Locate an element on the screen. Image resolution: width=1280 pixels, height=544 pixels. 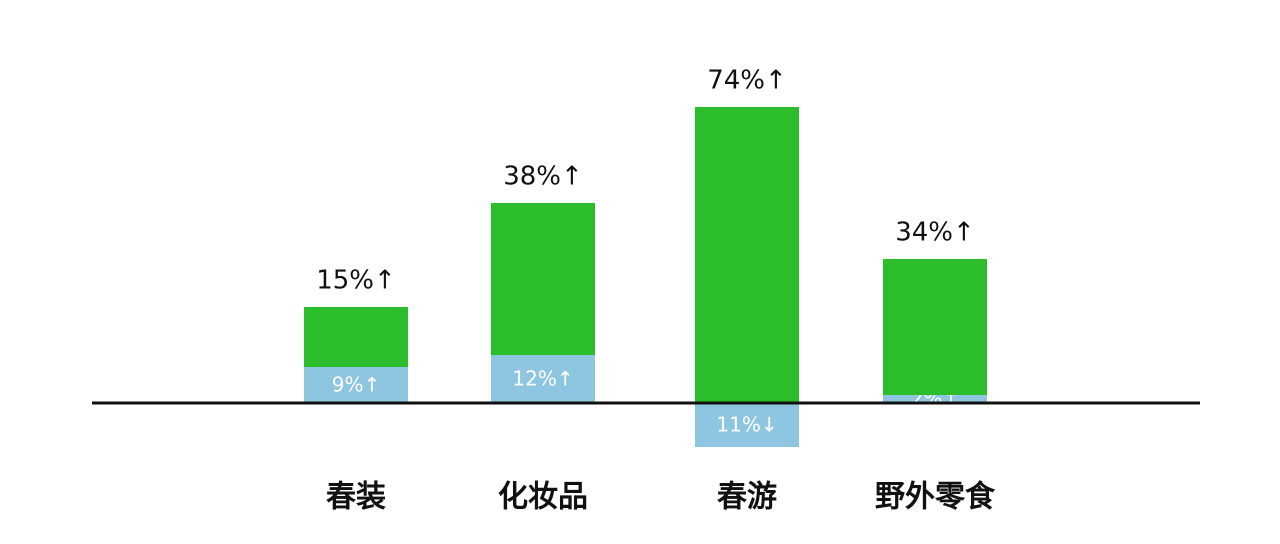
category-label: 化妆品 is located at coordinates (543, 497).